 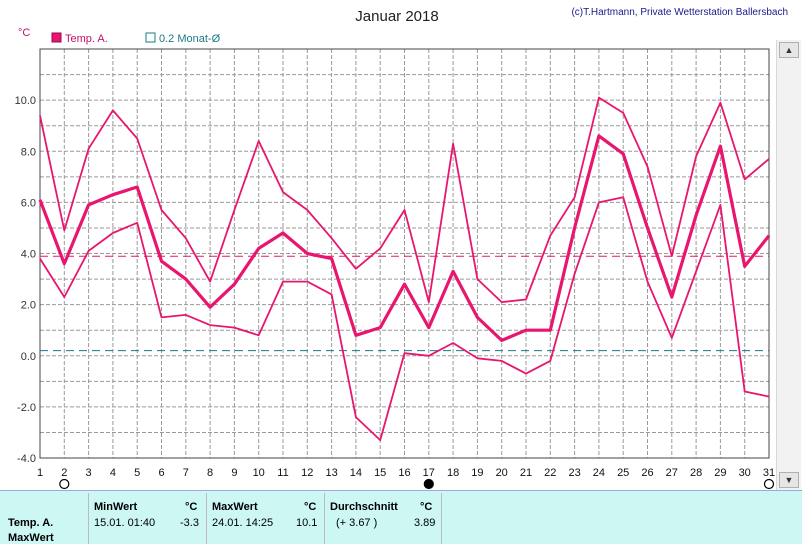 What do you see at coordinates (623, 473) in the screenshot?
I see `x-tick-label: 25` at bounding box center [623, 473].